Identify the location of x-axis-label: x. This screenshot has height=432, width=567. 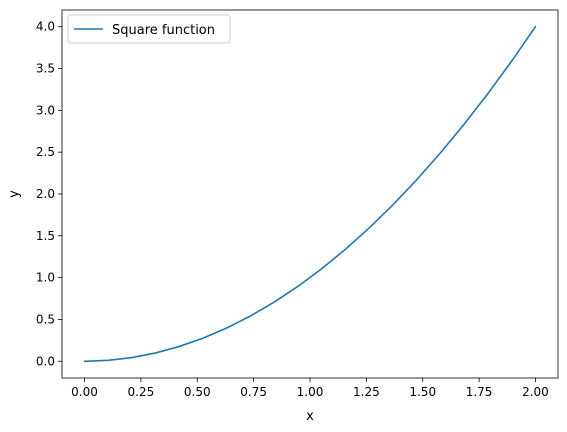
(310, 416).